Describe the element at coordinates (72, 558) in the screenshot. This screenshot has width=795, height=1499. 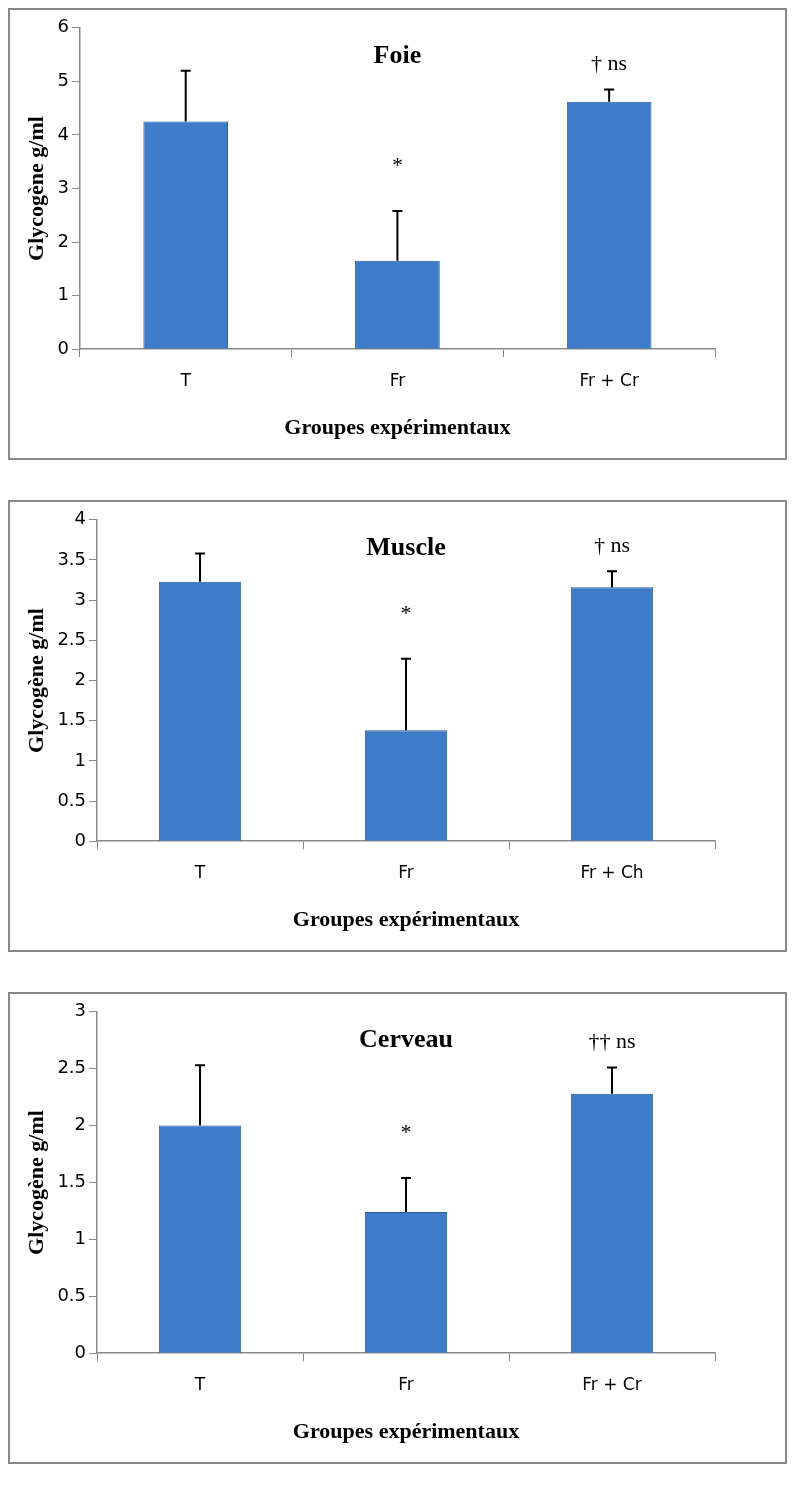
I see `y-tick-label: 3.5` at that location.